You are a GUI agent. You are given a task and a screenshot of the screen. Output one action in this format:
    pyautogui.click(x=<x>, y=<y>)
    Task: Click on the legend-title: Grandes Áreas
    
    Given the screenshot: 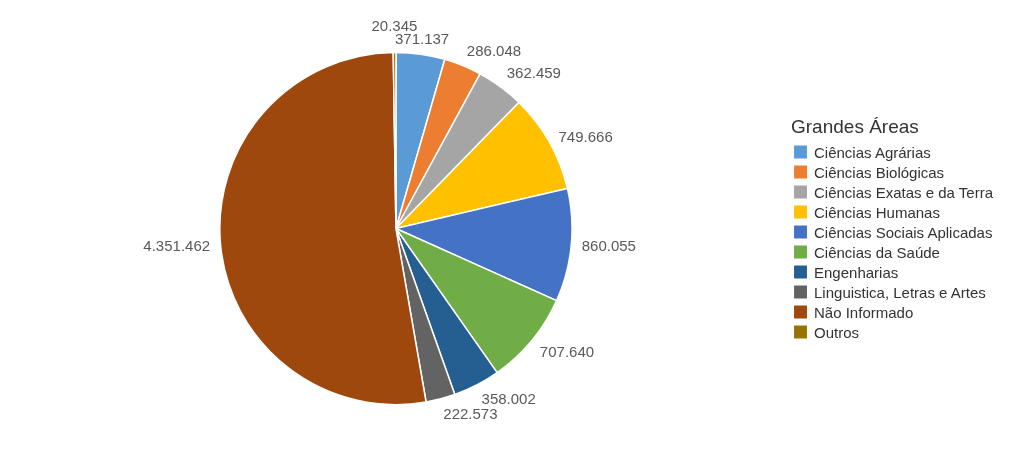 What is the action you would take?
    pyautogui.click(x=855, y=126)
    